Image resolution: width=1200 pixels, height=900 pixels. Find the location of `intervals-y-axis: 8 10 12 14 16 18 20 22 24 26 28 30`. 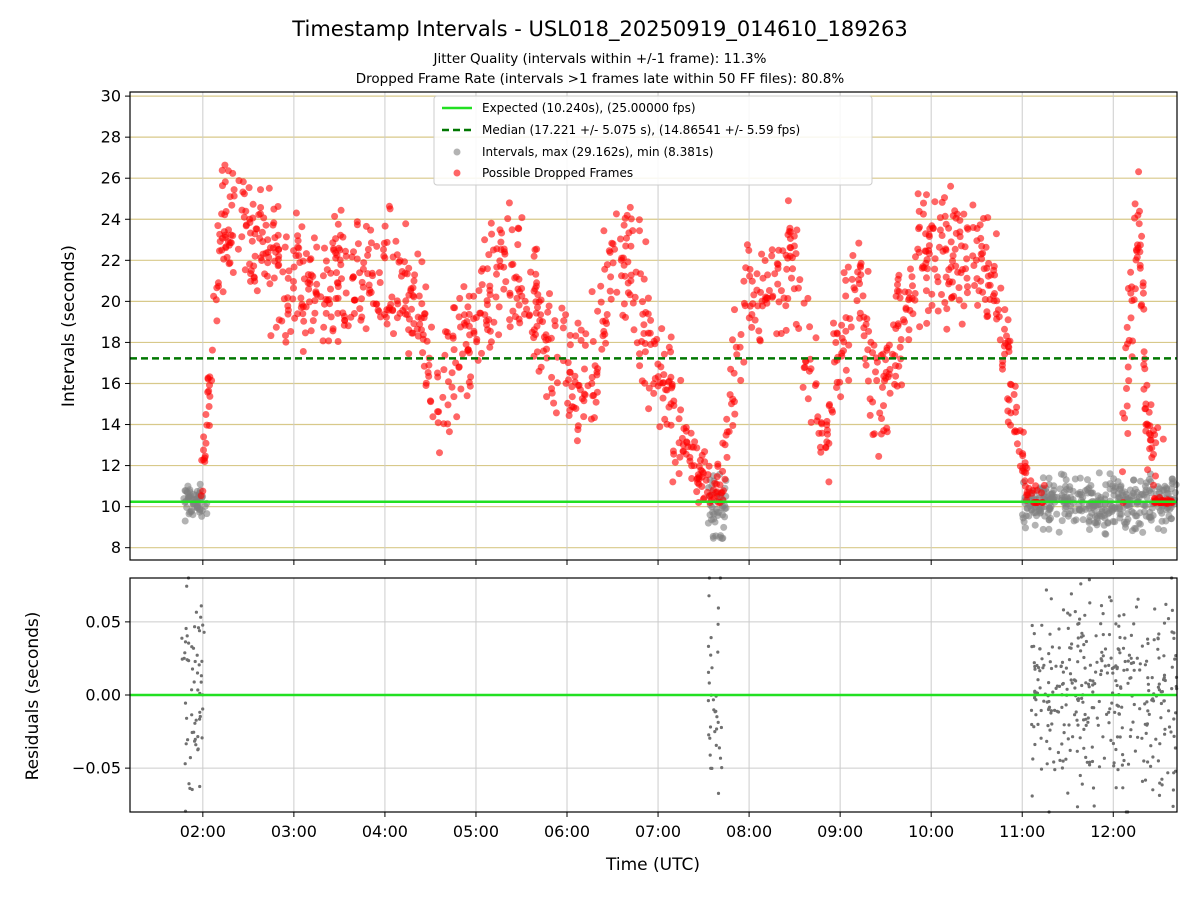

intervals-y-axis: 8 10 12 14 16 18 20 22 24 26 28 30 is located at coordinates (115, 322).